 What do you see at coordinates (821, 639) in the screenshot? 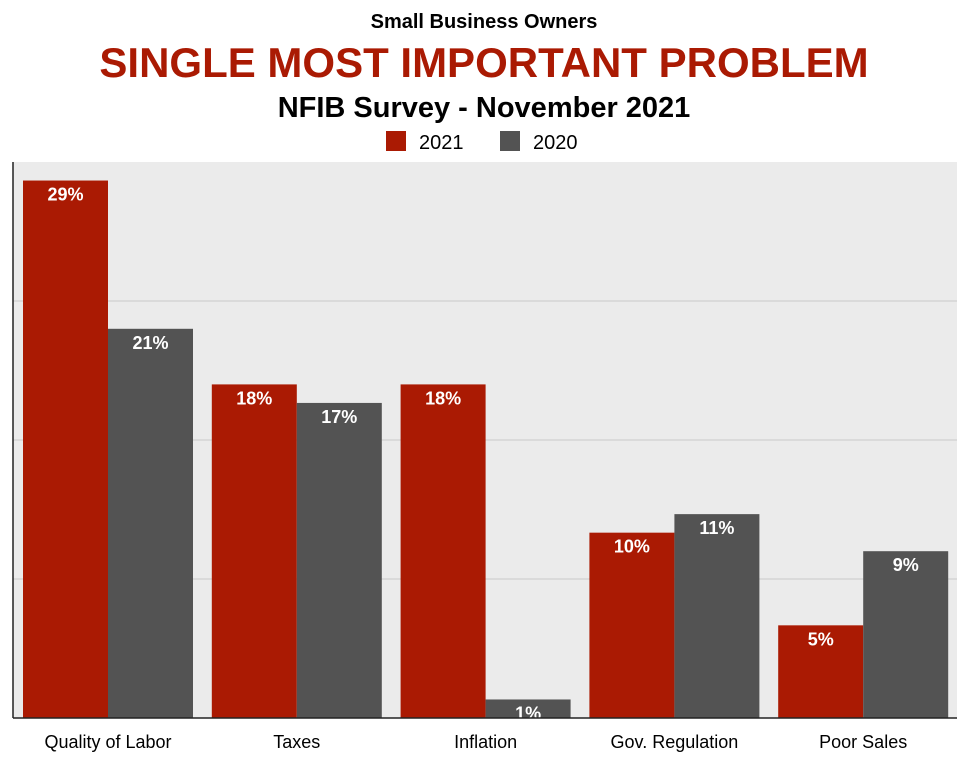
I see `bar-value-label: 5%` at bounding box center [821, 639].